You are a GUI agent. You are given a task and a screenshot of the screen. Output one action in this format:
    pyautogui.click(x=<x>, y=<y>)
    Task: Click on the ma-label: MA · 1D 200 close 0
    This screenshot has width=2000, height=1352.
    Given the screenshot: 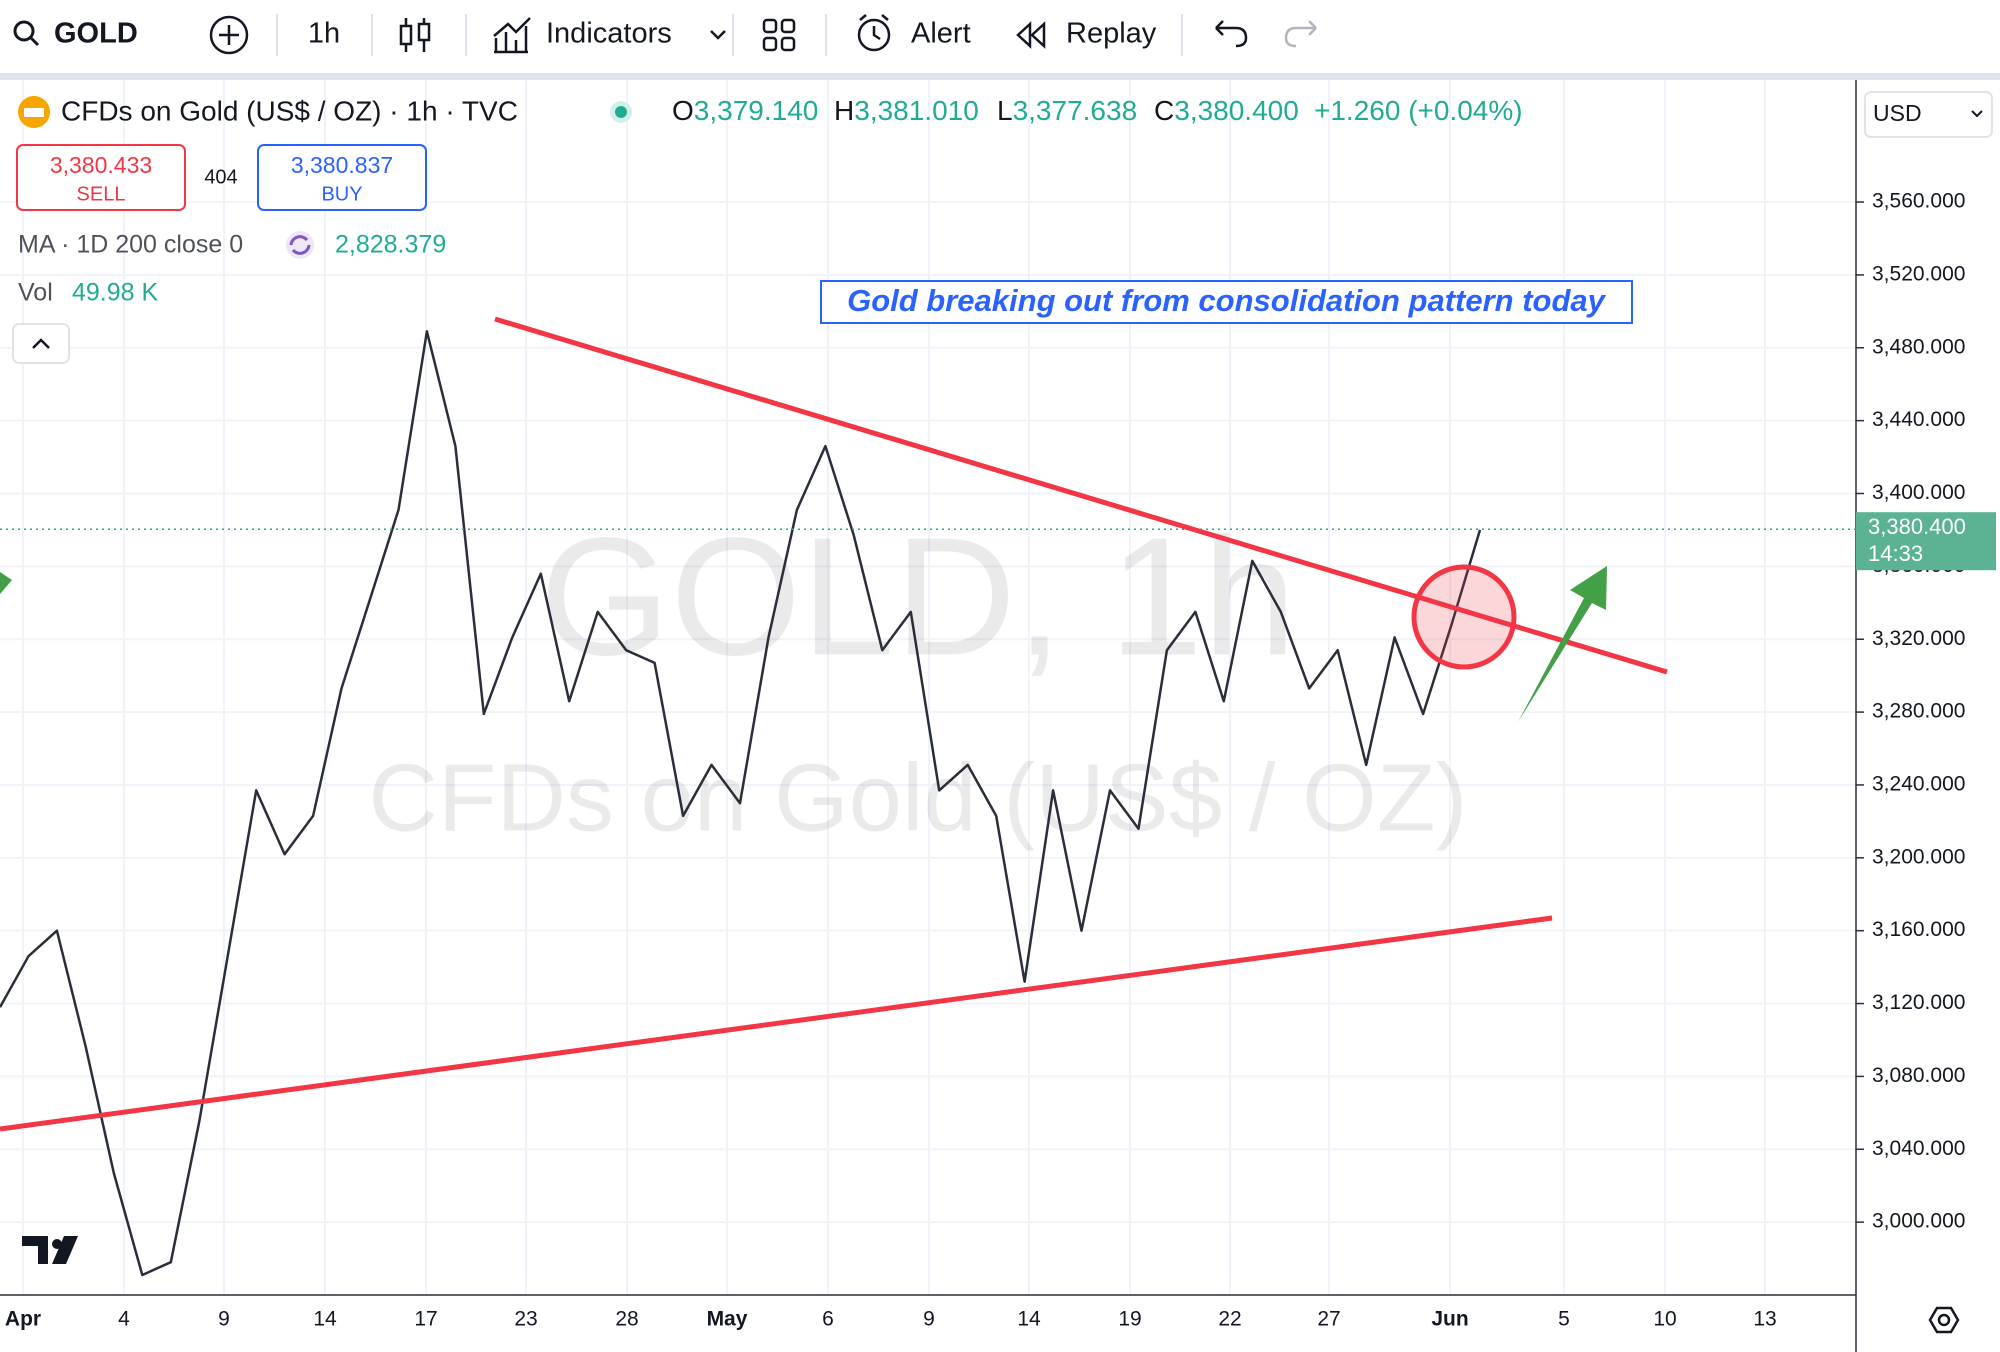 What is the action you would take?
    pyautogui.click(x=130, y=245)
    